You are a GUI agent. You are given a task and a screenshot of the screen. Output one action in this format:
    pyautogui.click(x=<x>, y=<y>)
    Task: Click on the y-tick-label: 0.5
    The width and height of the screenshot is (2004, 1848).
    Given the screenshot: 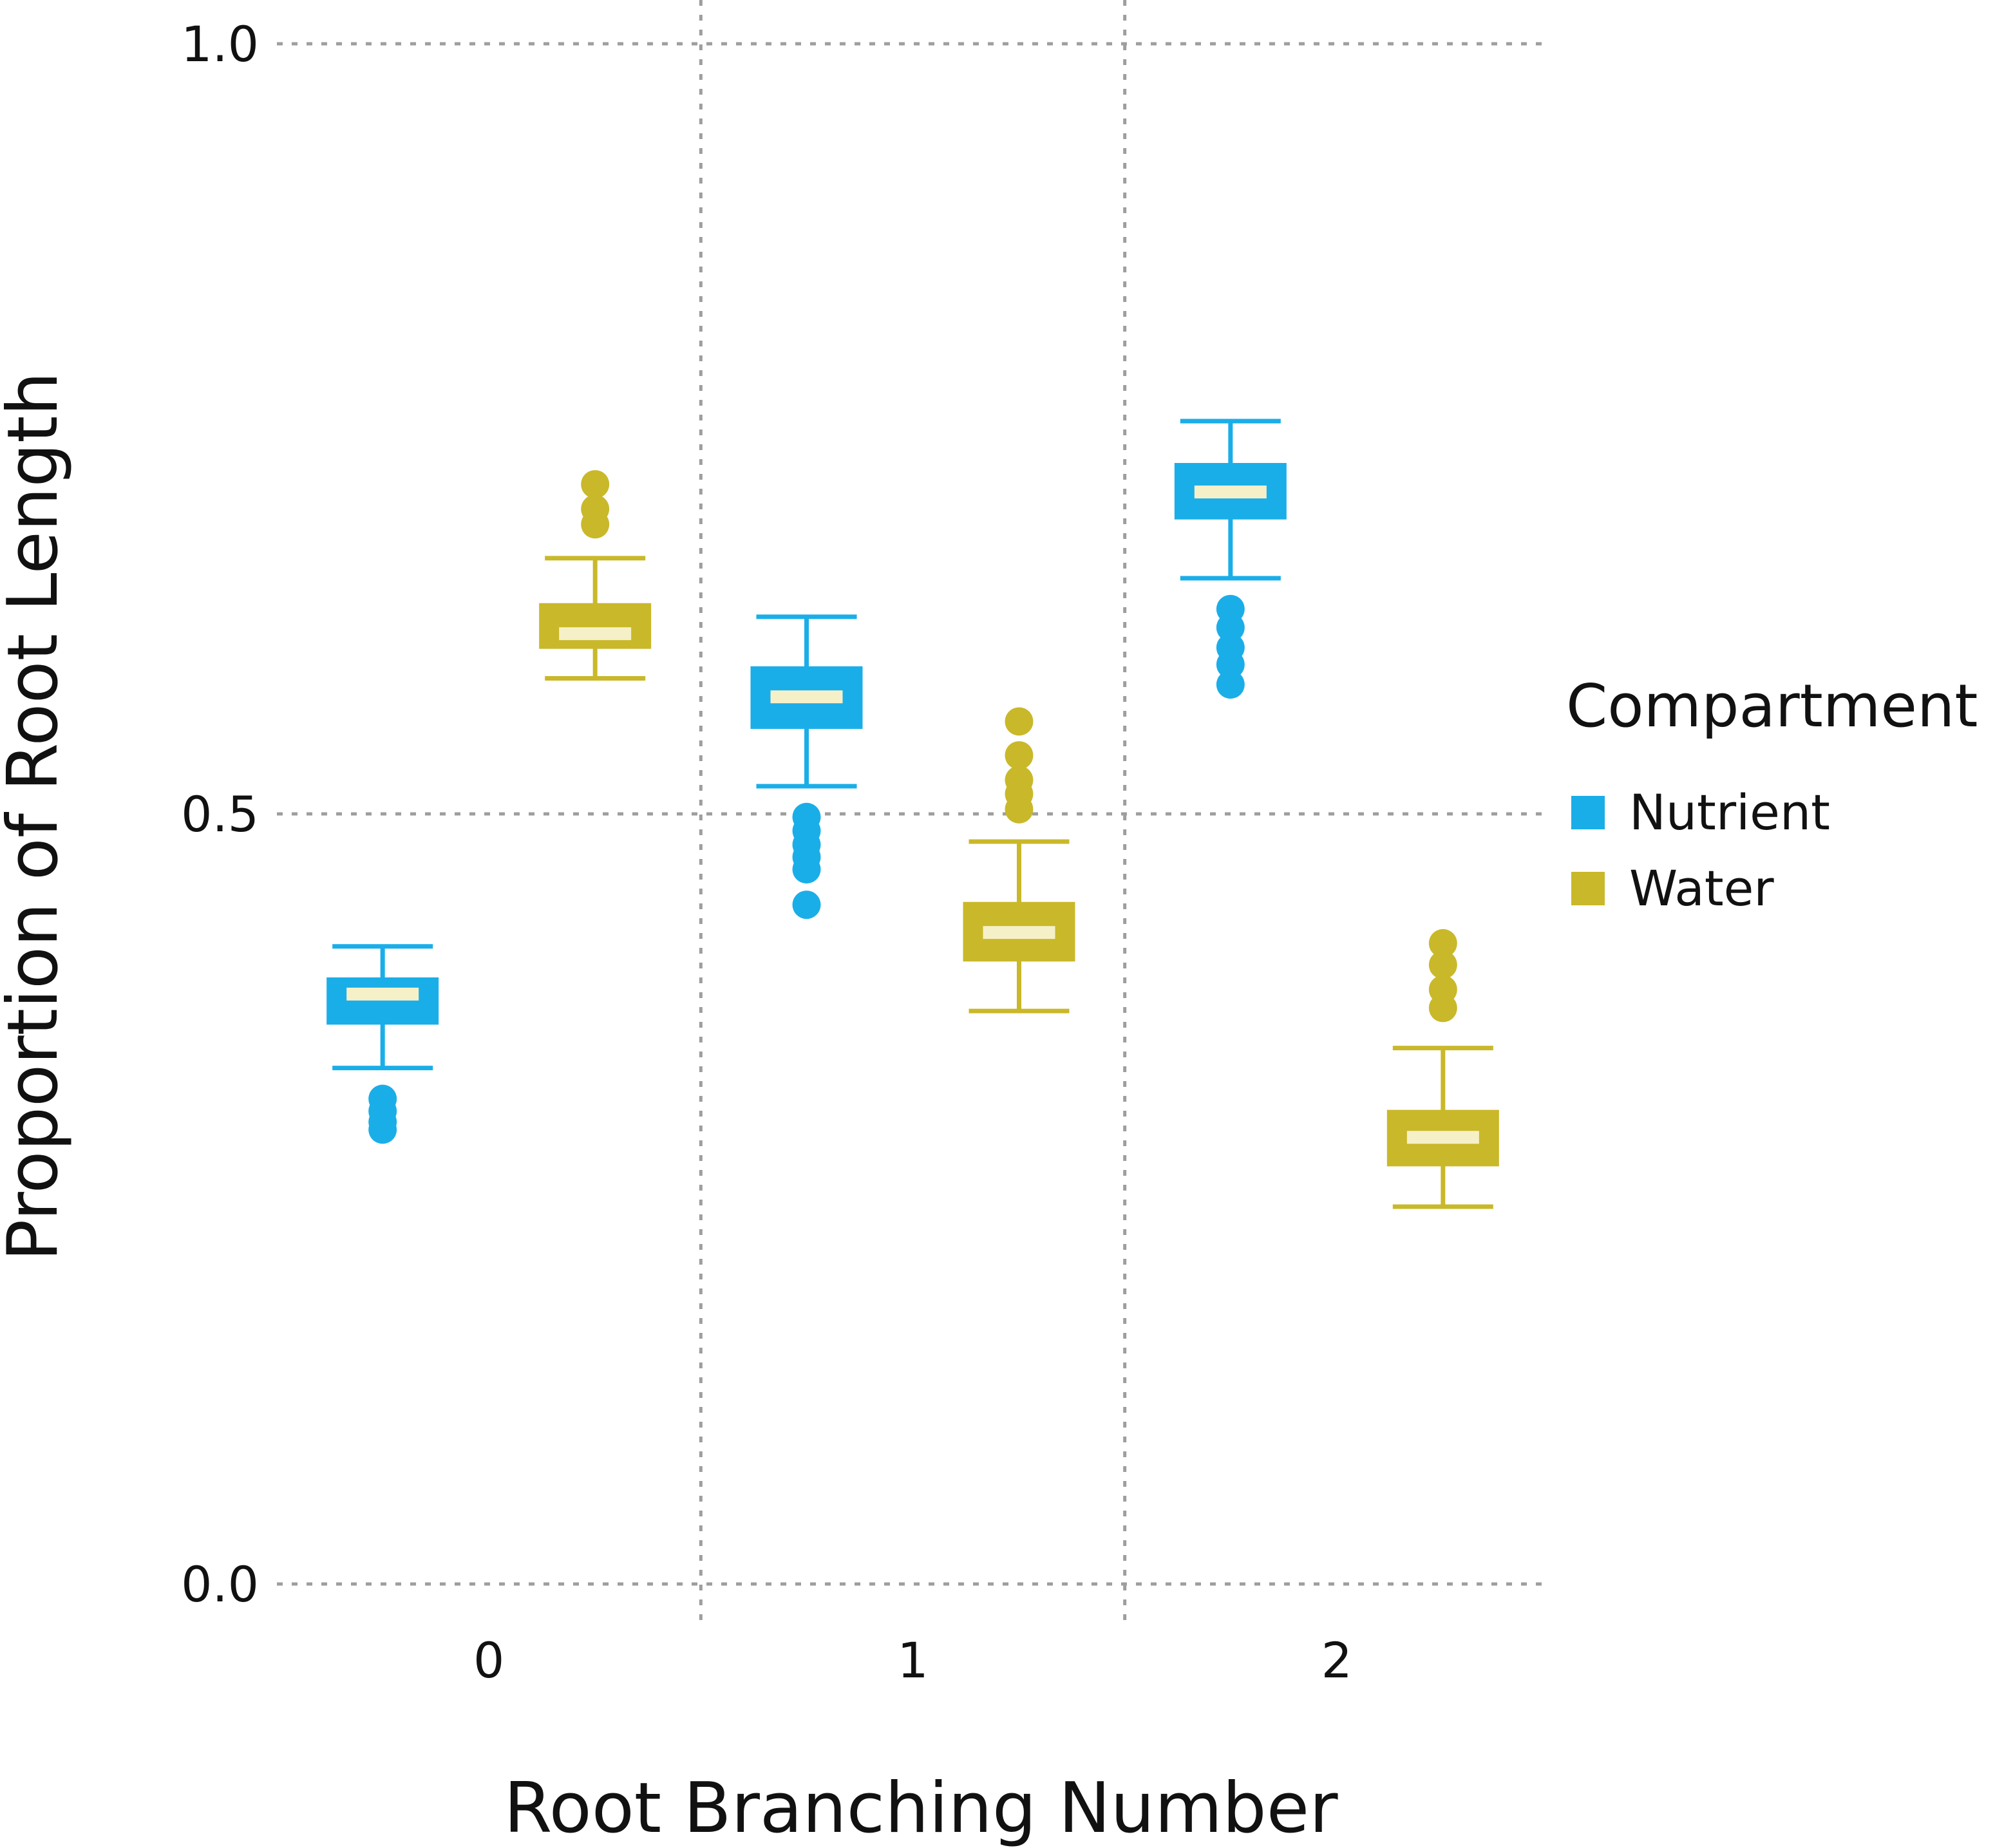 What is the action you would take?
    pyautogui.click(x=220, y=814)
    